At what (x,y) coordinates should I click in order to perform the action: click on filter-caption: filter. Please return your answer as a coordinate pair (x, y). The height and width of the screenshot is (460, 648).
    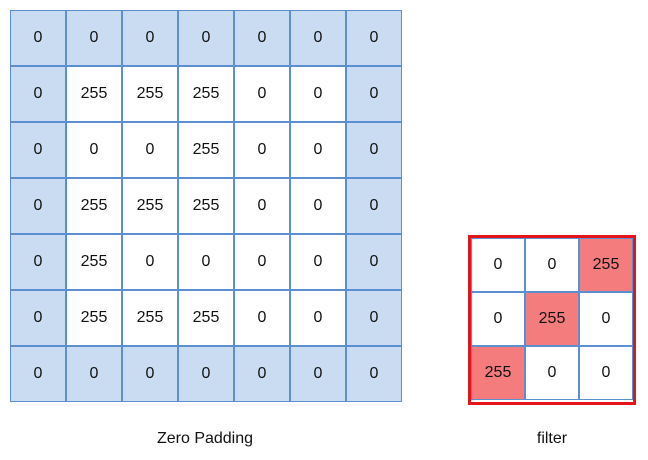
    Looking at the image, I should click on (552, 438).